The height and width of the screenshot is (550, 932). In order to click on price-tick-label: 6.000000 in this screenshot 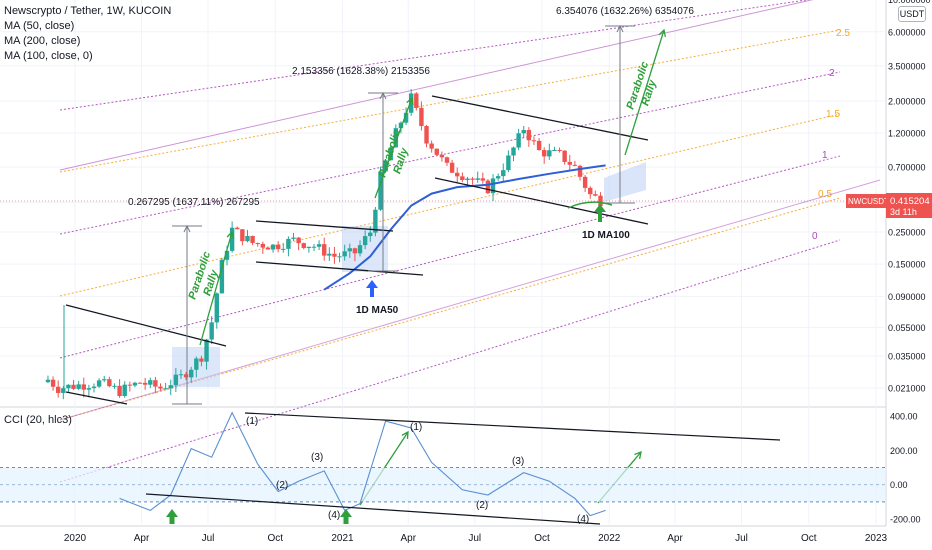, I will do `click(907, 32)`.